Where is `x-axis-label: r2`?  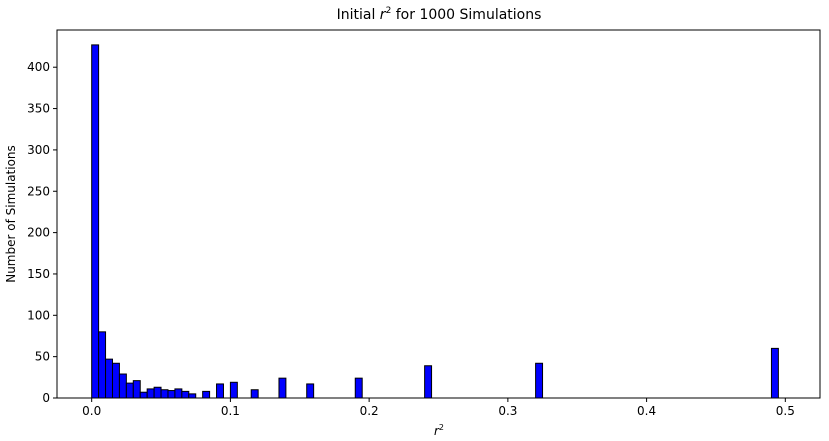 x-axis-label: r2 is located at coordinates (439, 430).